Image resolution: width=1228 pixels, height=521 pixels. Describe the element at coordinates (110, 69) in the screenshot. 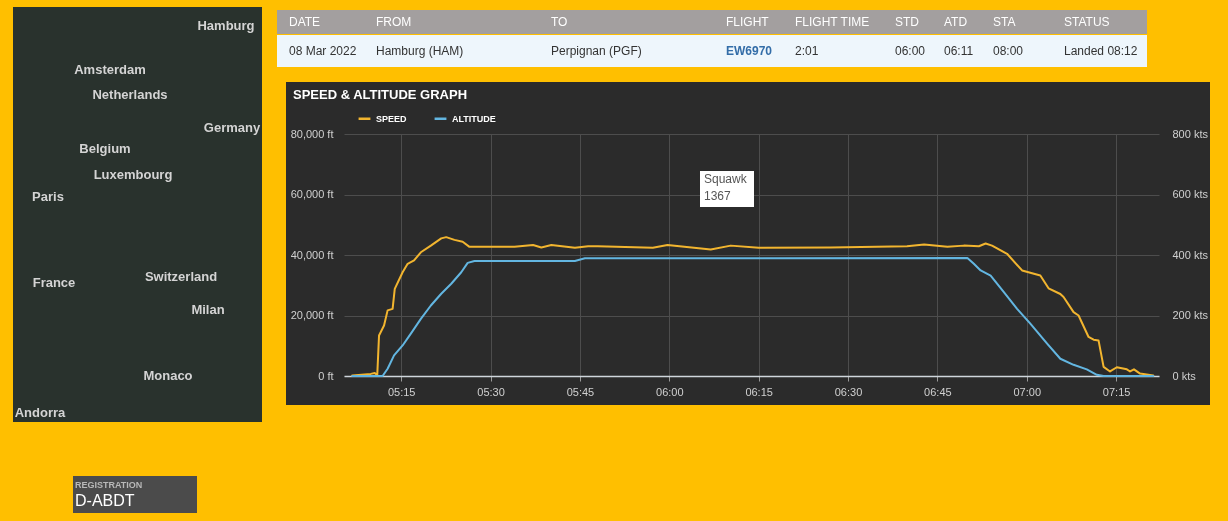

I see `text: Amsterdam` at that location.